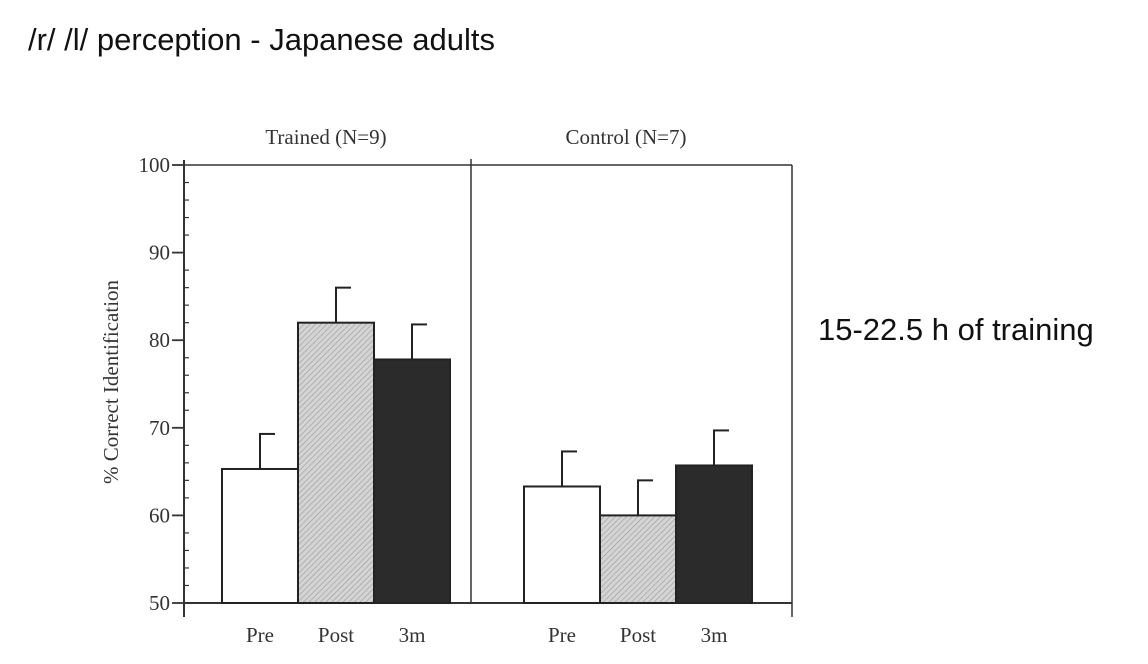 The height and width of the screenshot is (664, 1148). Describe the element at coordinates (261, 39) in the screenshot. I see `slide-title: /r/ /l/ perception - Japanese adults` at that location.